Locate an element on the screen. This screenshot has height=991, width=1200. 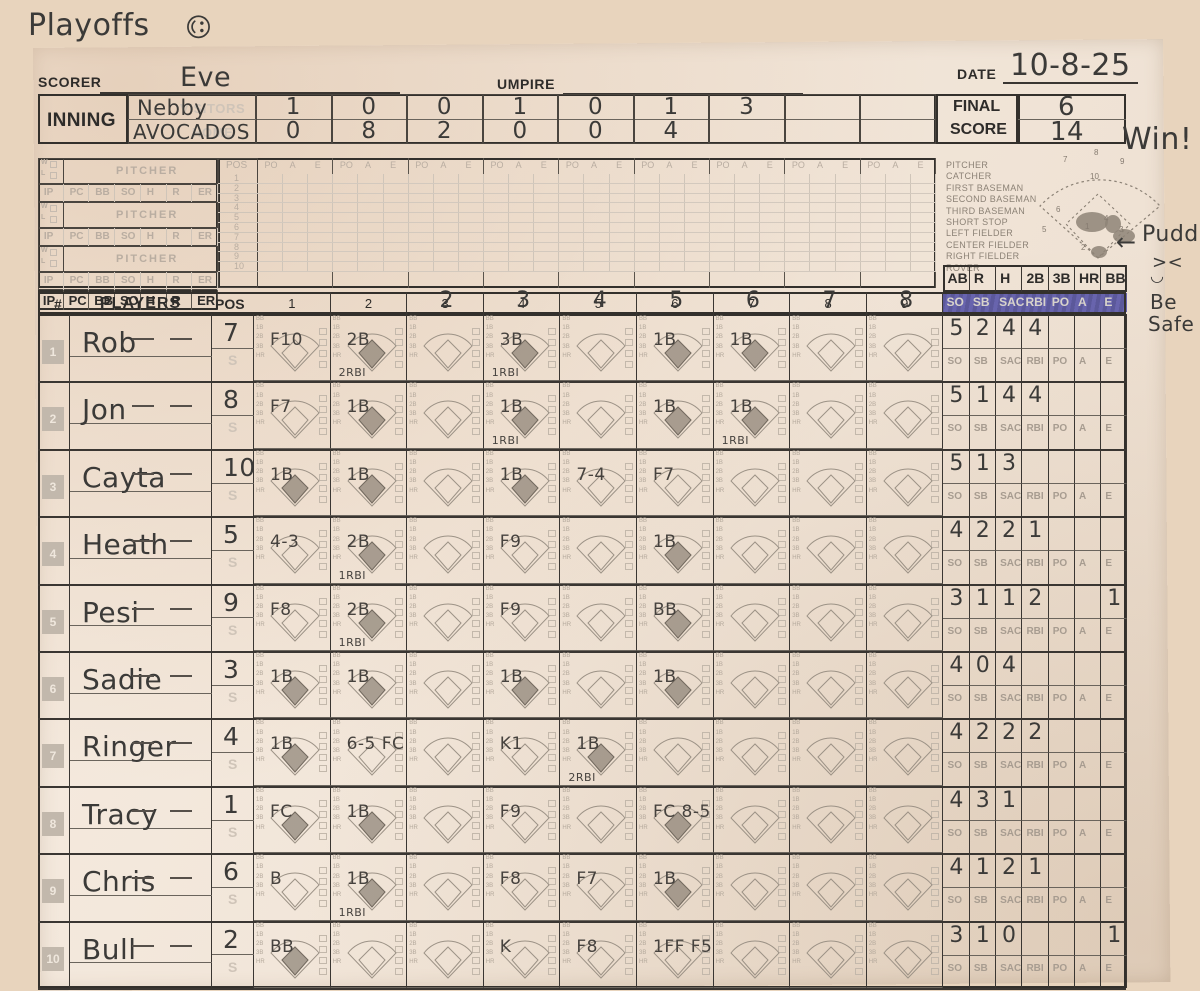
stat-cell-2-R is located at coordinates (982, 399).